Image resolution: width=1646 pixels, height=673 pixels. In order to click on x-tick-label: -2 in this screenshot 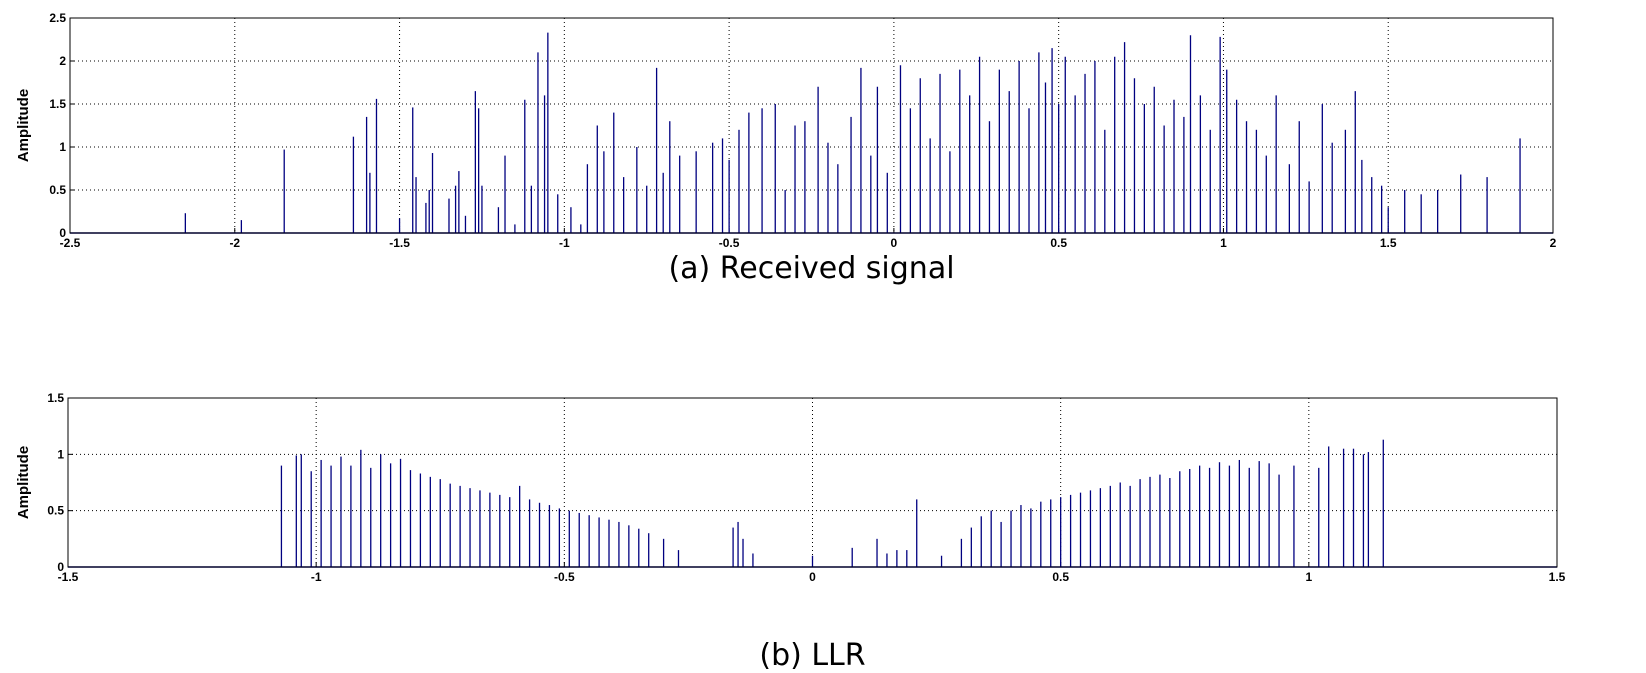, I will do `click(234, 243)`.